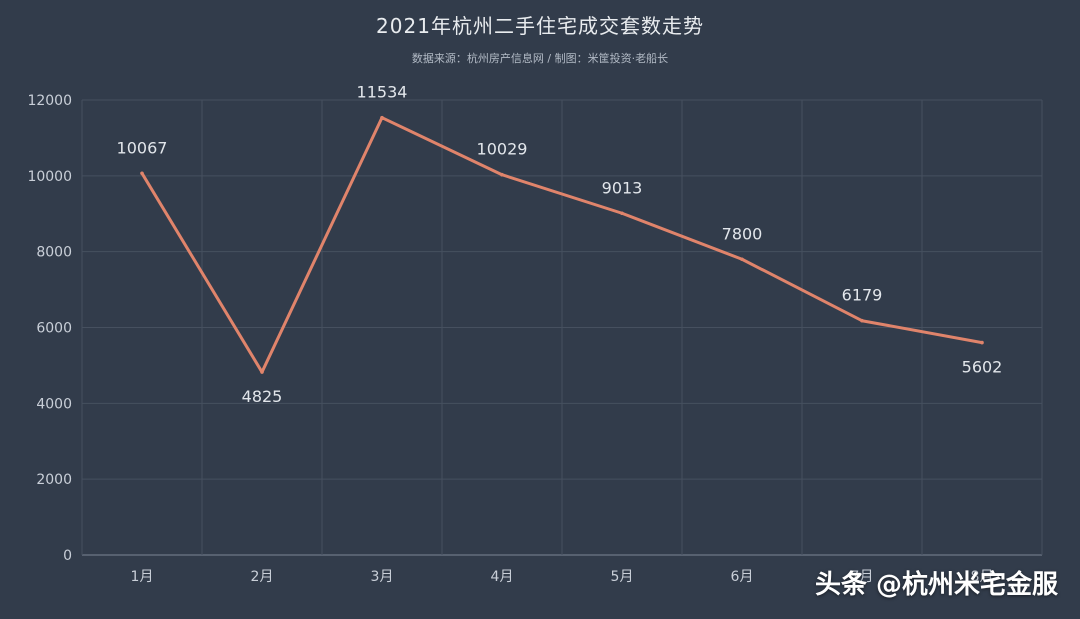 The width and height of the screenshot is (1080, 619). Describe the element at coordinates (742, 577) in the screenshot. I see `x-tick-label: 6月` at that location.